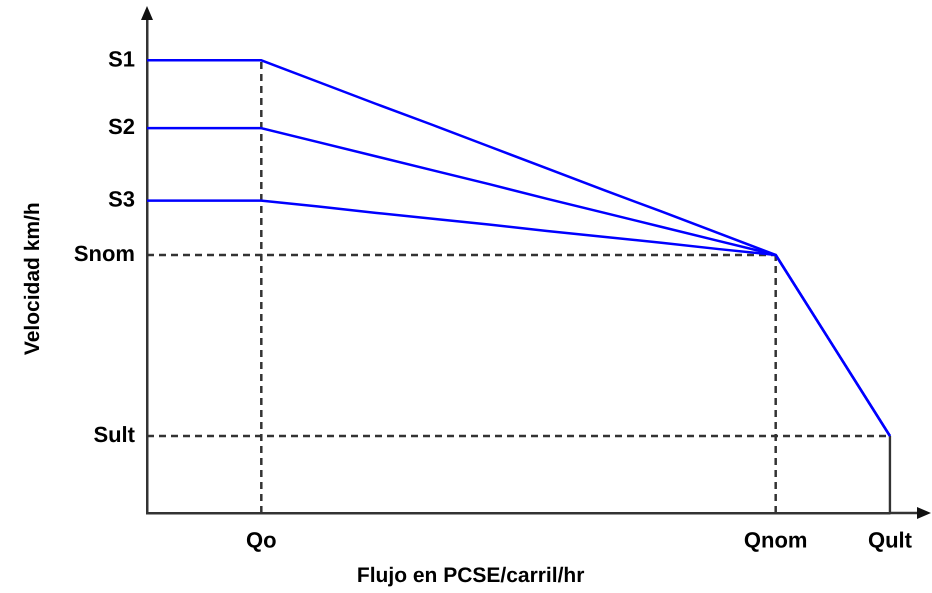 The image size is (932, 593). I want to click on x-tick-label: Qnom, so click(776, 539).